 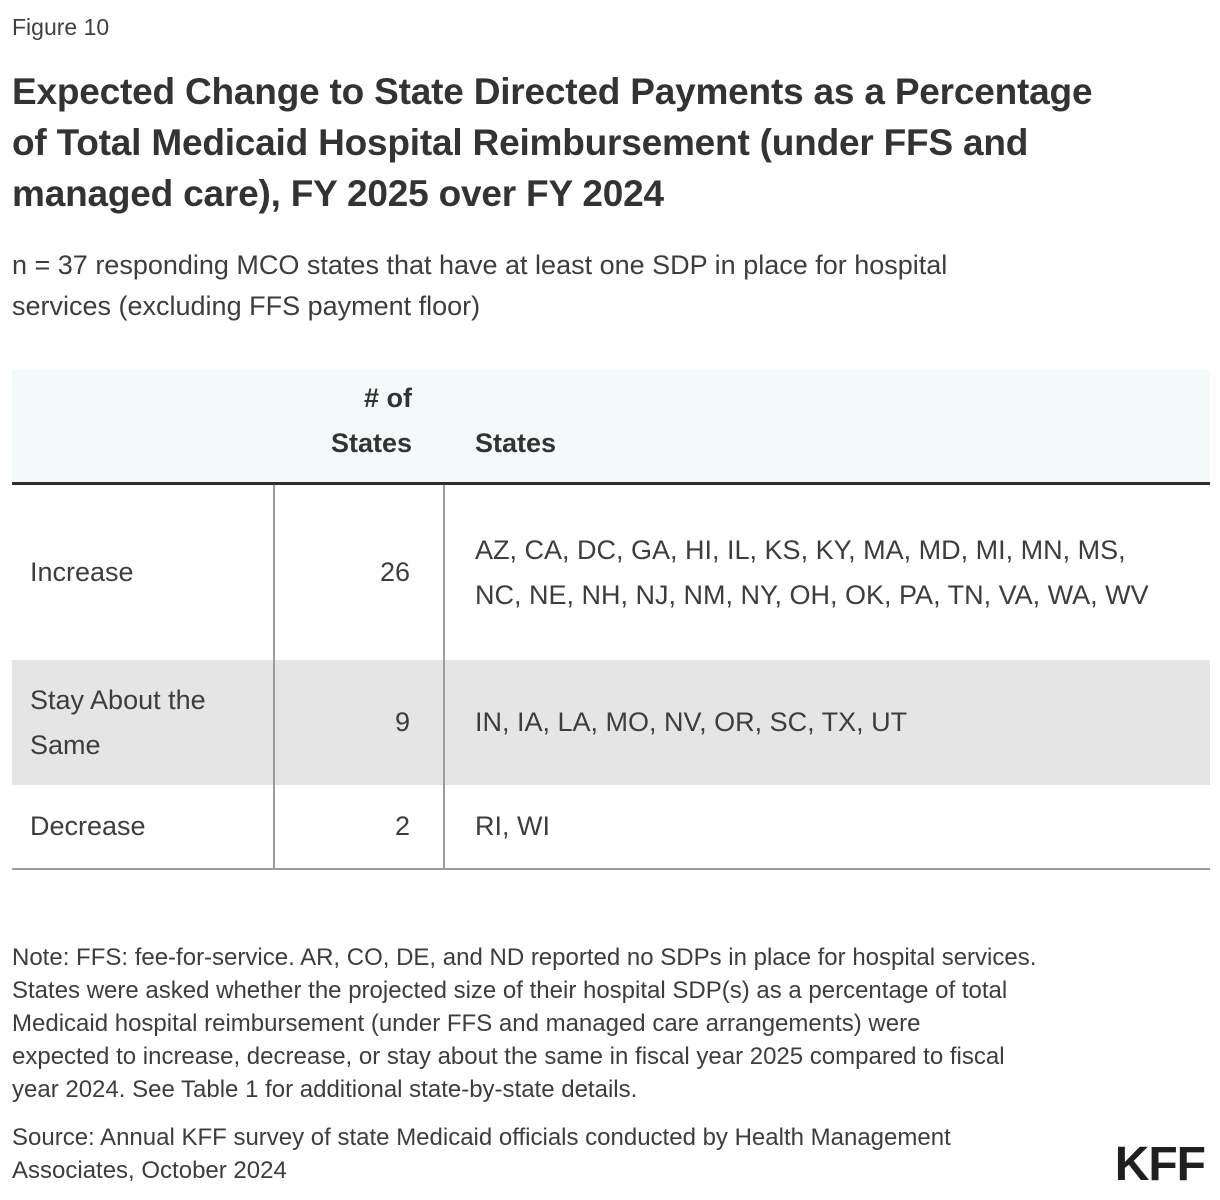 I want to click on table-corner-cell, so click(x=143, y=427).